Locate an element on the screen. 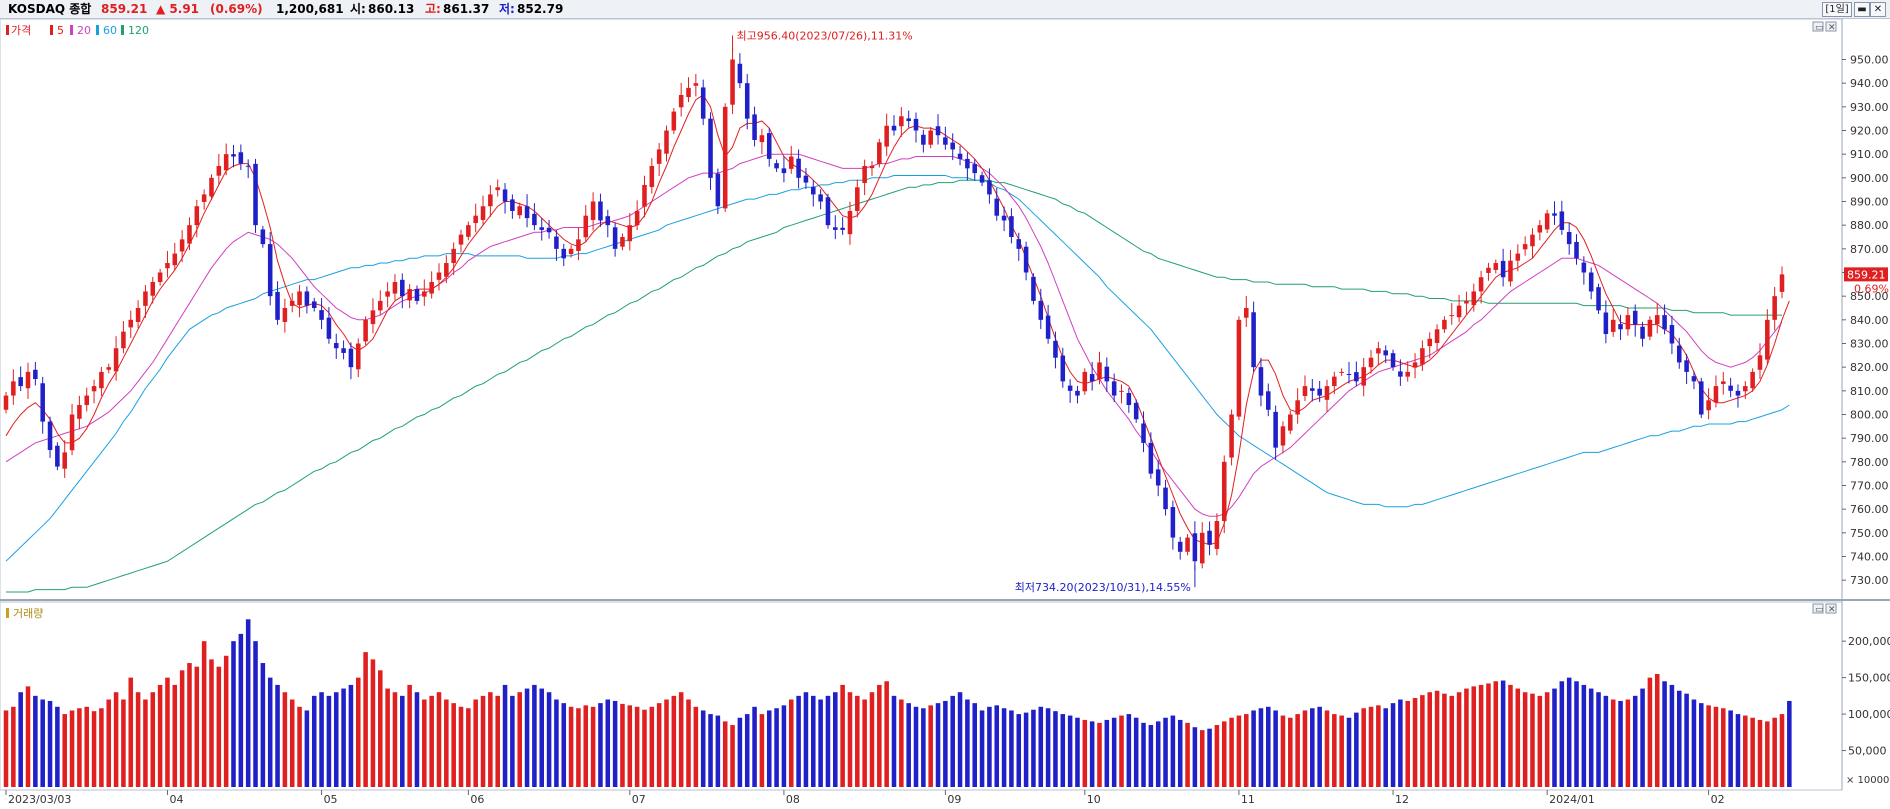 Image resolution: width=1890 pixels, height=809 pixels. price-tick-label: 770.00 is located at coordinates (1869, 486).